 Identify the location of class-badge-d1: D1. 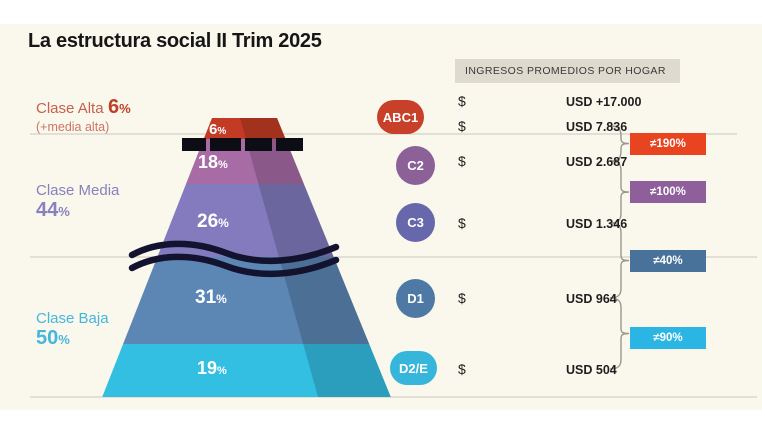
(415, 298).